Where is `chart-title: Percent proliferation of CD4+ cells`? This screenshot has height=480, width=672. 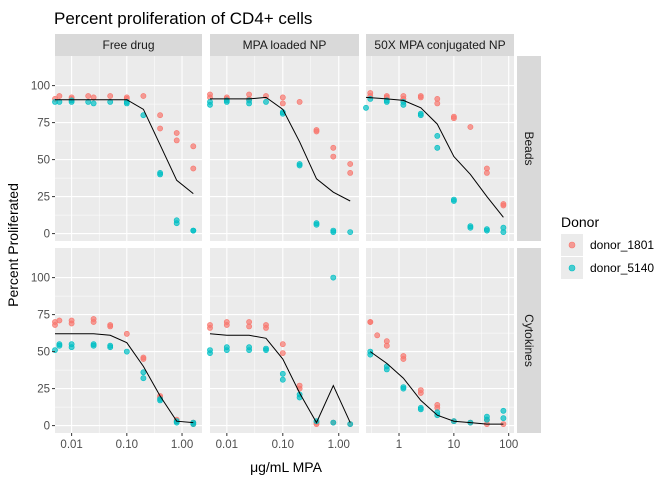 chart-title: Percent proliferation of CD4+ cells is located at coordinates (183, 18).